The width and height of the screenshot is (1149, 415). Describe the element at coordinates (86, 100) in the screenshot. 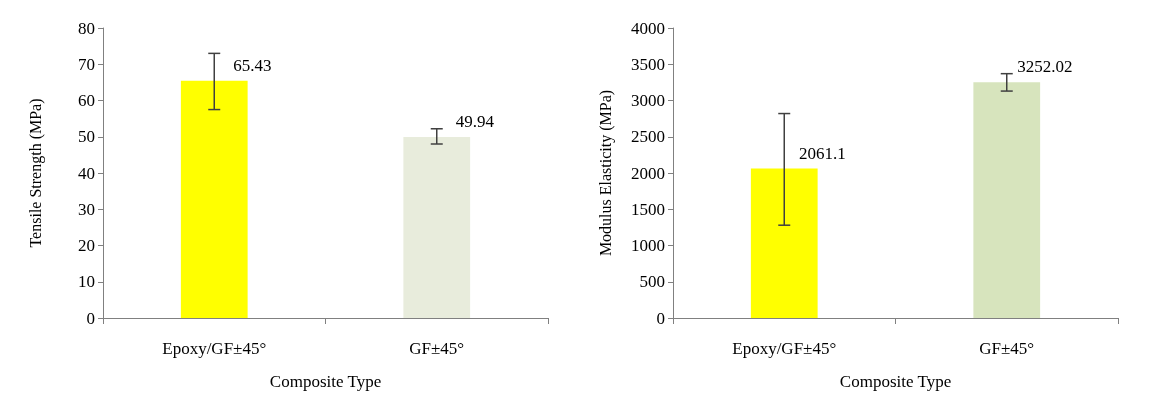

I see `y-tick-label: 60` at that location.